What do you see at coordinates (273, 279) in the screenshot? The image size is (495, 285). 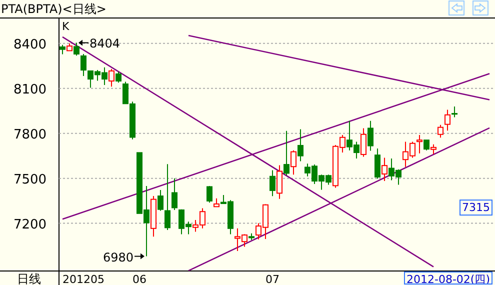 I see `x-tick-label: 07` at bounding box center [273, 279].